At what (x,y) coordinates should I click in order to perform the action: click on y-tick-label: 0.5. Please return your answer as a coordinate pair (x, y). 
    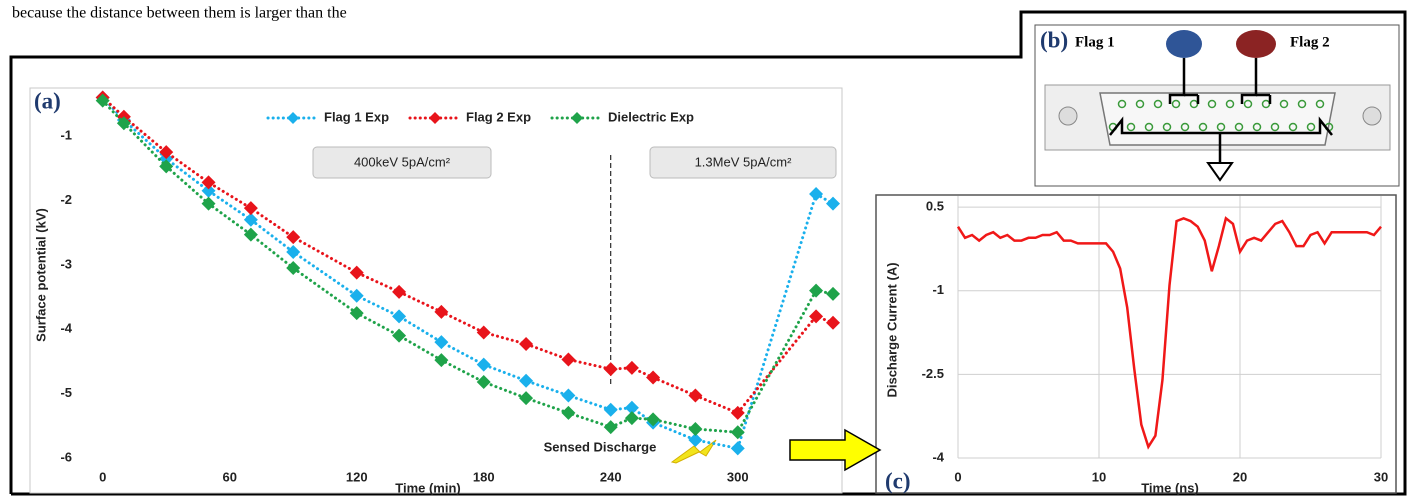
    Looking at the image, I should click on (935, 206).